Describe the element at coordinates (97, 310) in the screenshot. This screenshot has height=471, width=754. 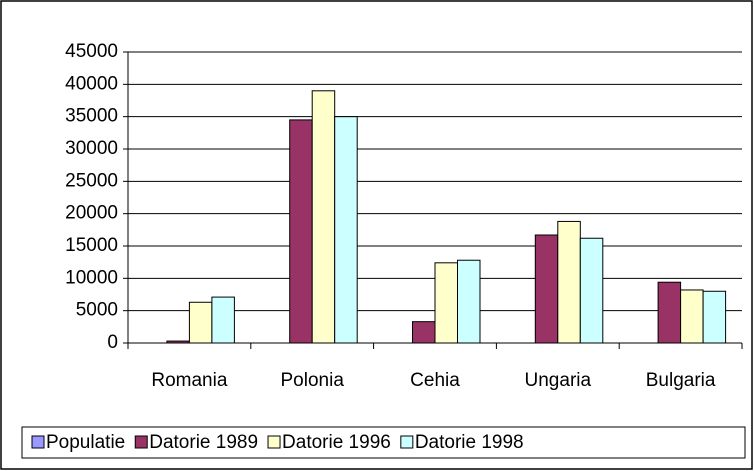
I see `y-tick-label: 5000` at that location.